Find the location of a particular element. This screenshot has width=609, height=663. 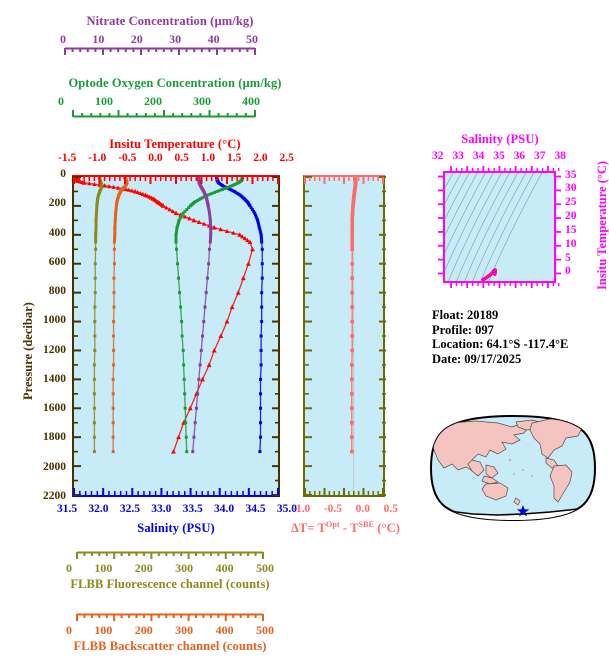

temperature-tick: 0.0 is located at coordinates (155, 158).